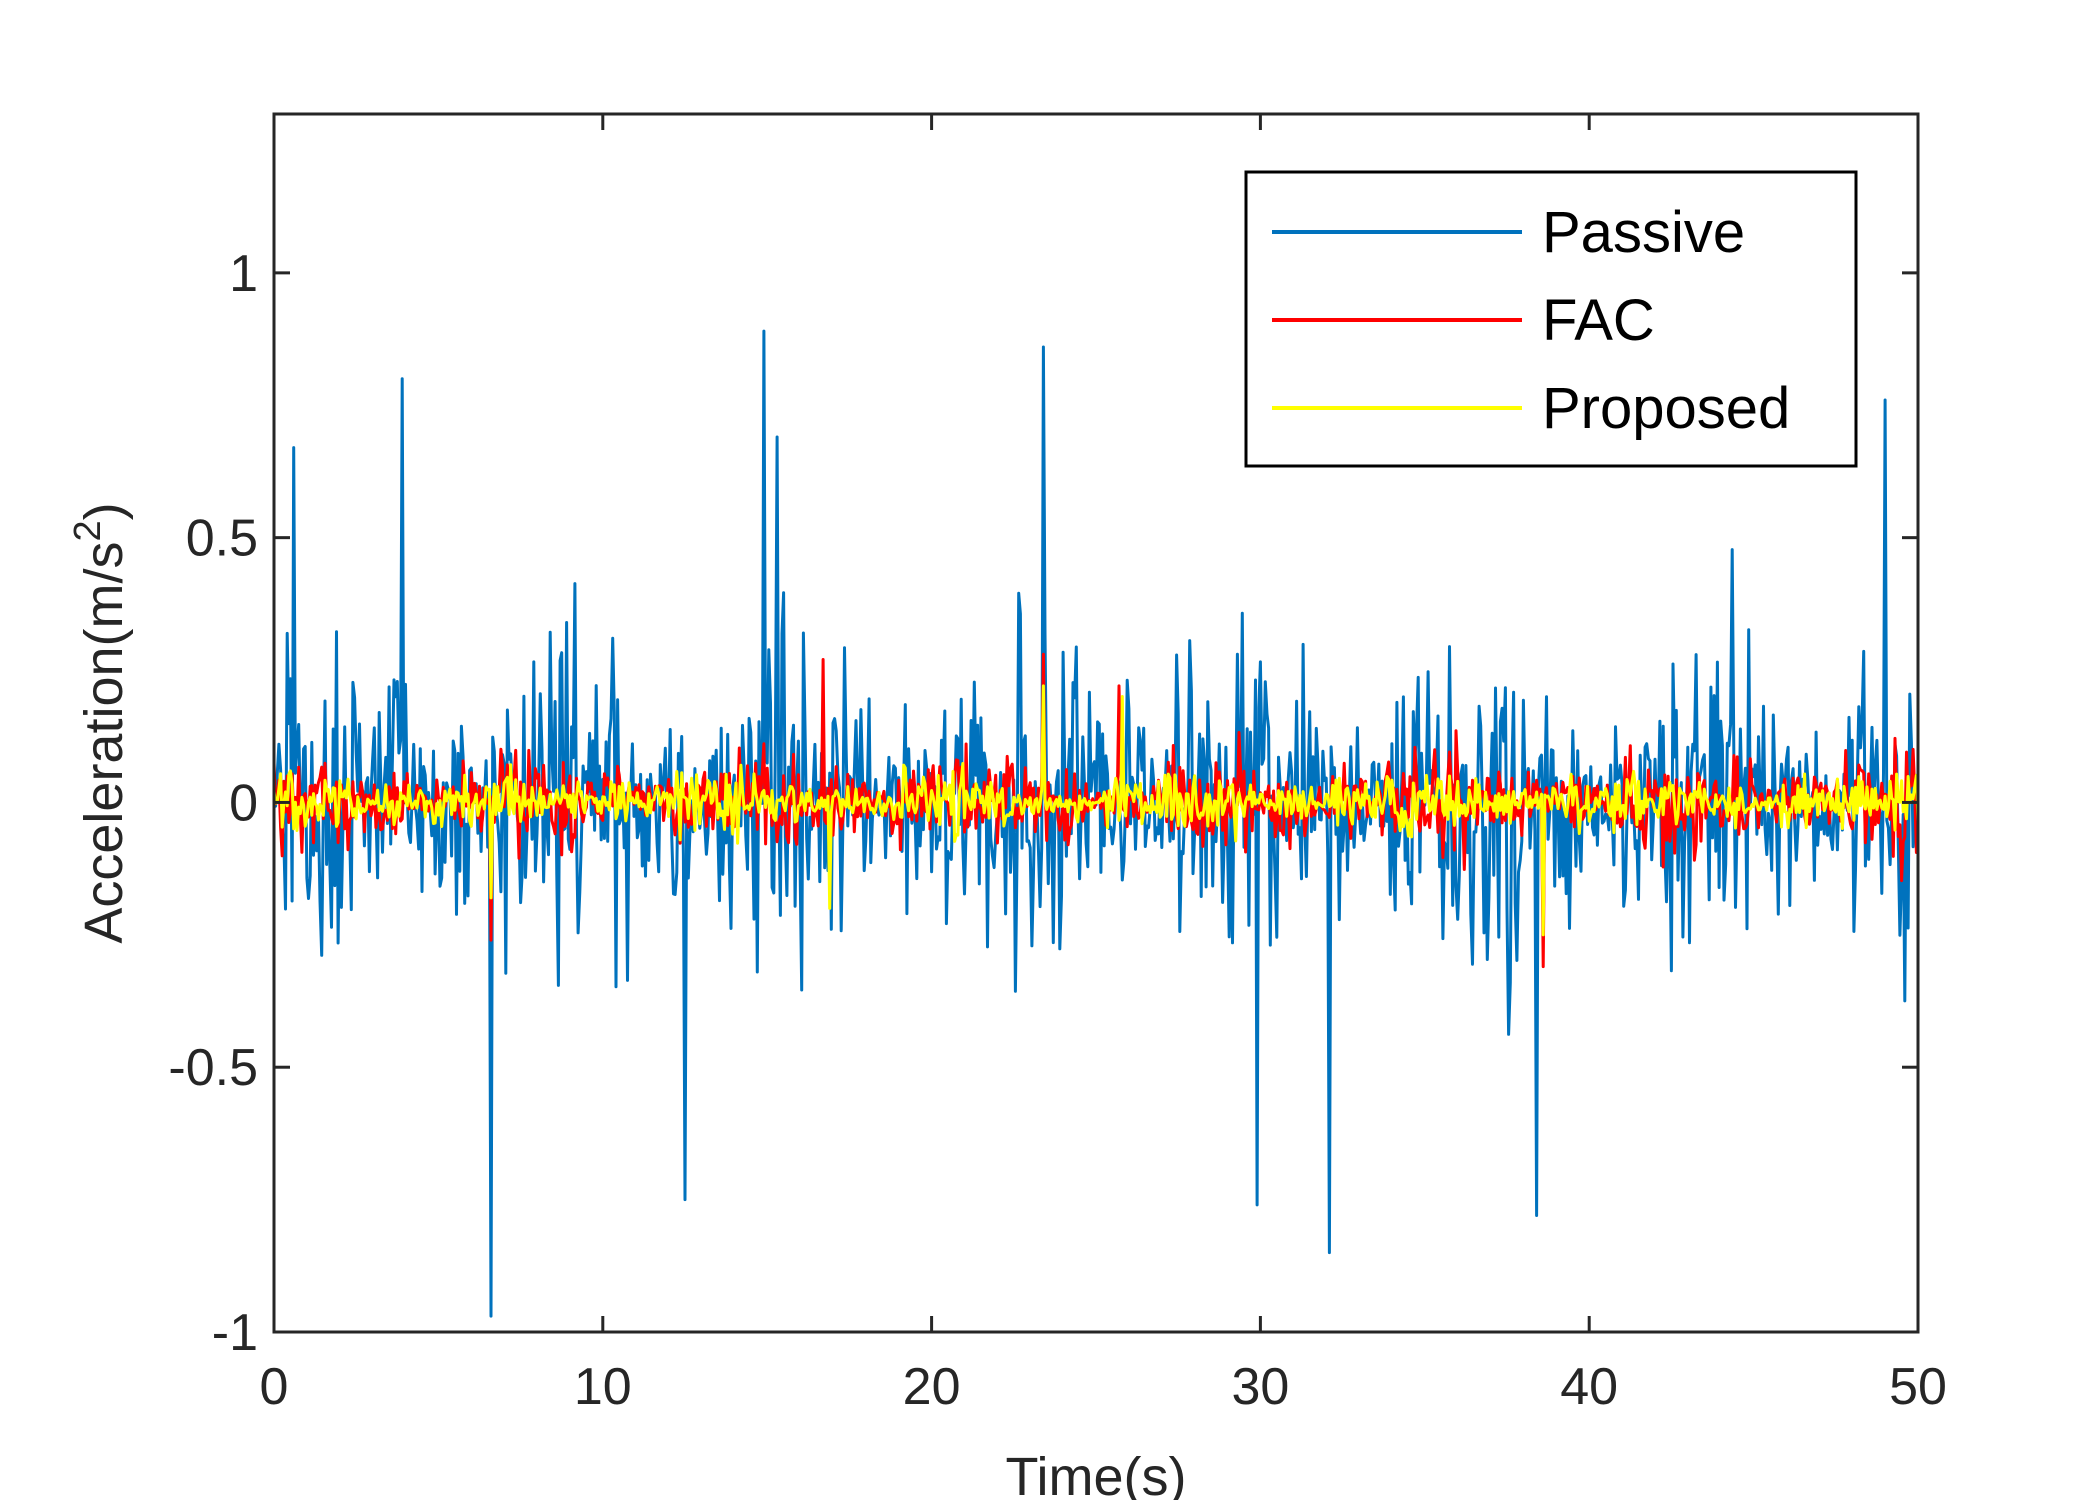 The image size is (2100, 1500). Describe the element at coordinates (213, 1068) in the screenshot. I see `y-tick-label: -0.5` at that location.